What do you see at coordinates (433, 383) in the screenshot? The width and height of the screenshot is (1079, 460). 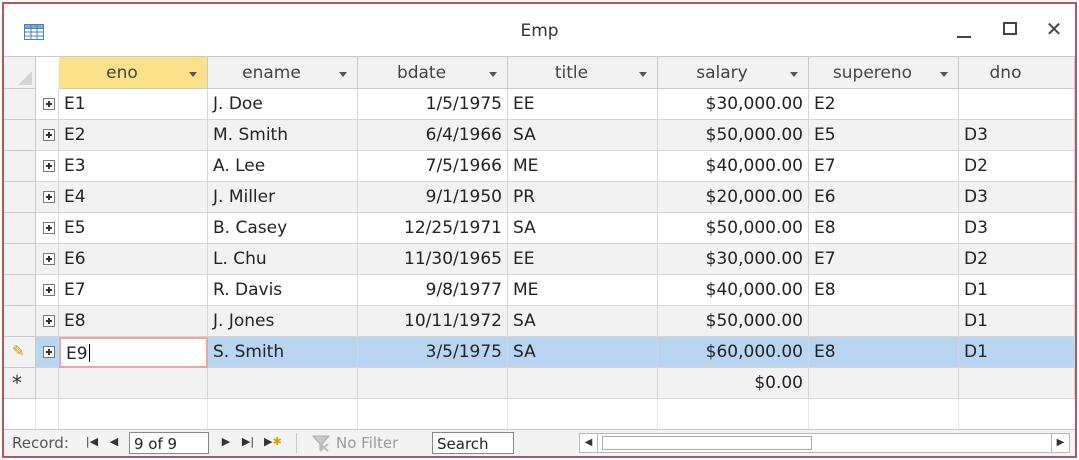 I see `cell-bdate` at bounding box center [433, 383].